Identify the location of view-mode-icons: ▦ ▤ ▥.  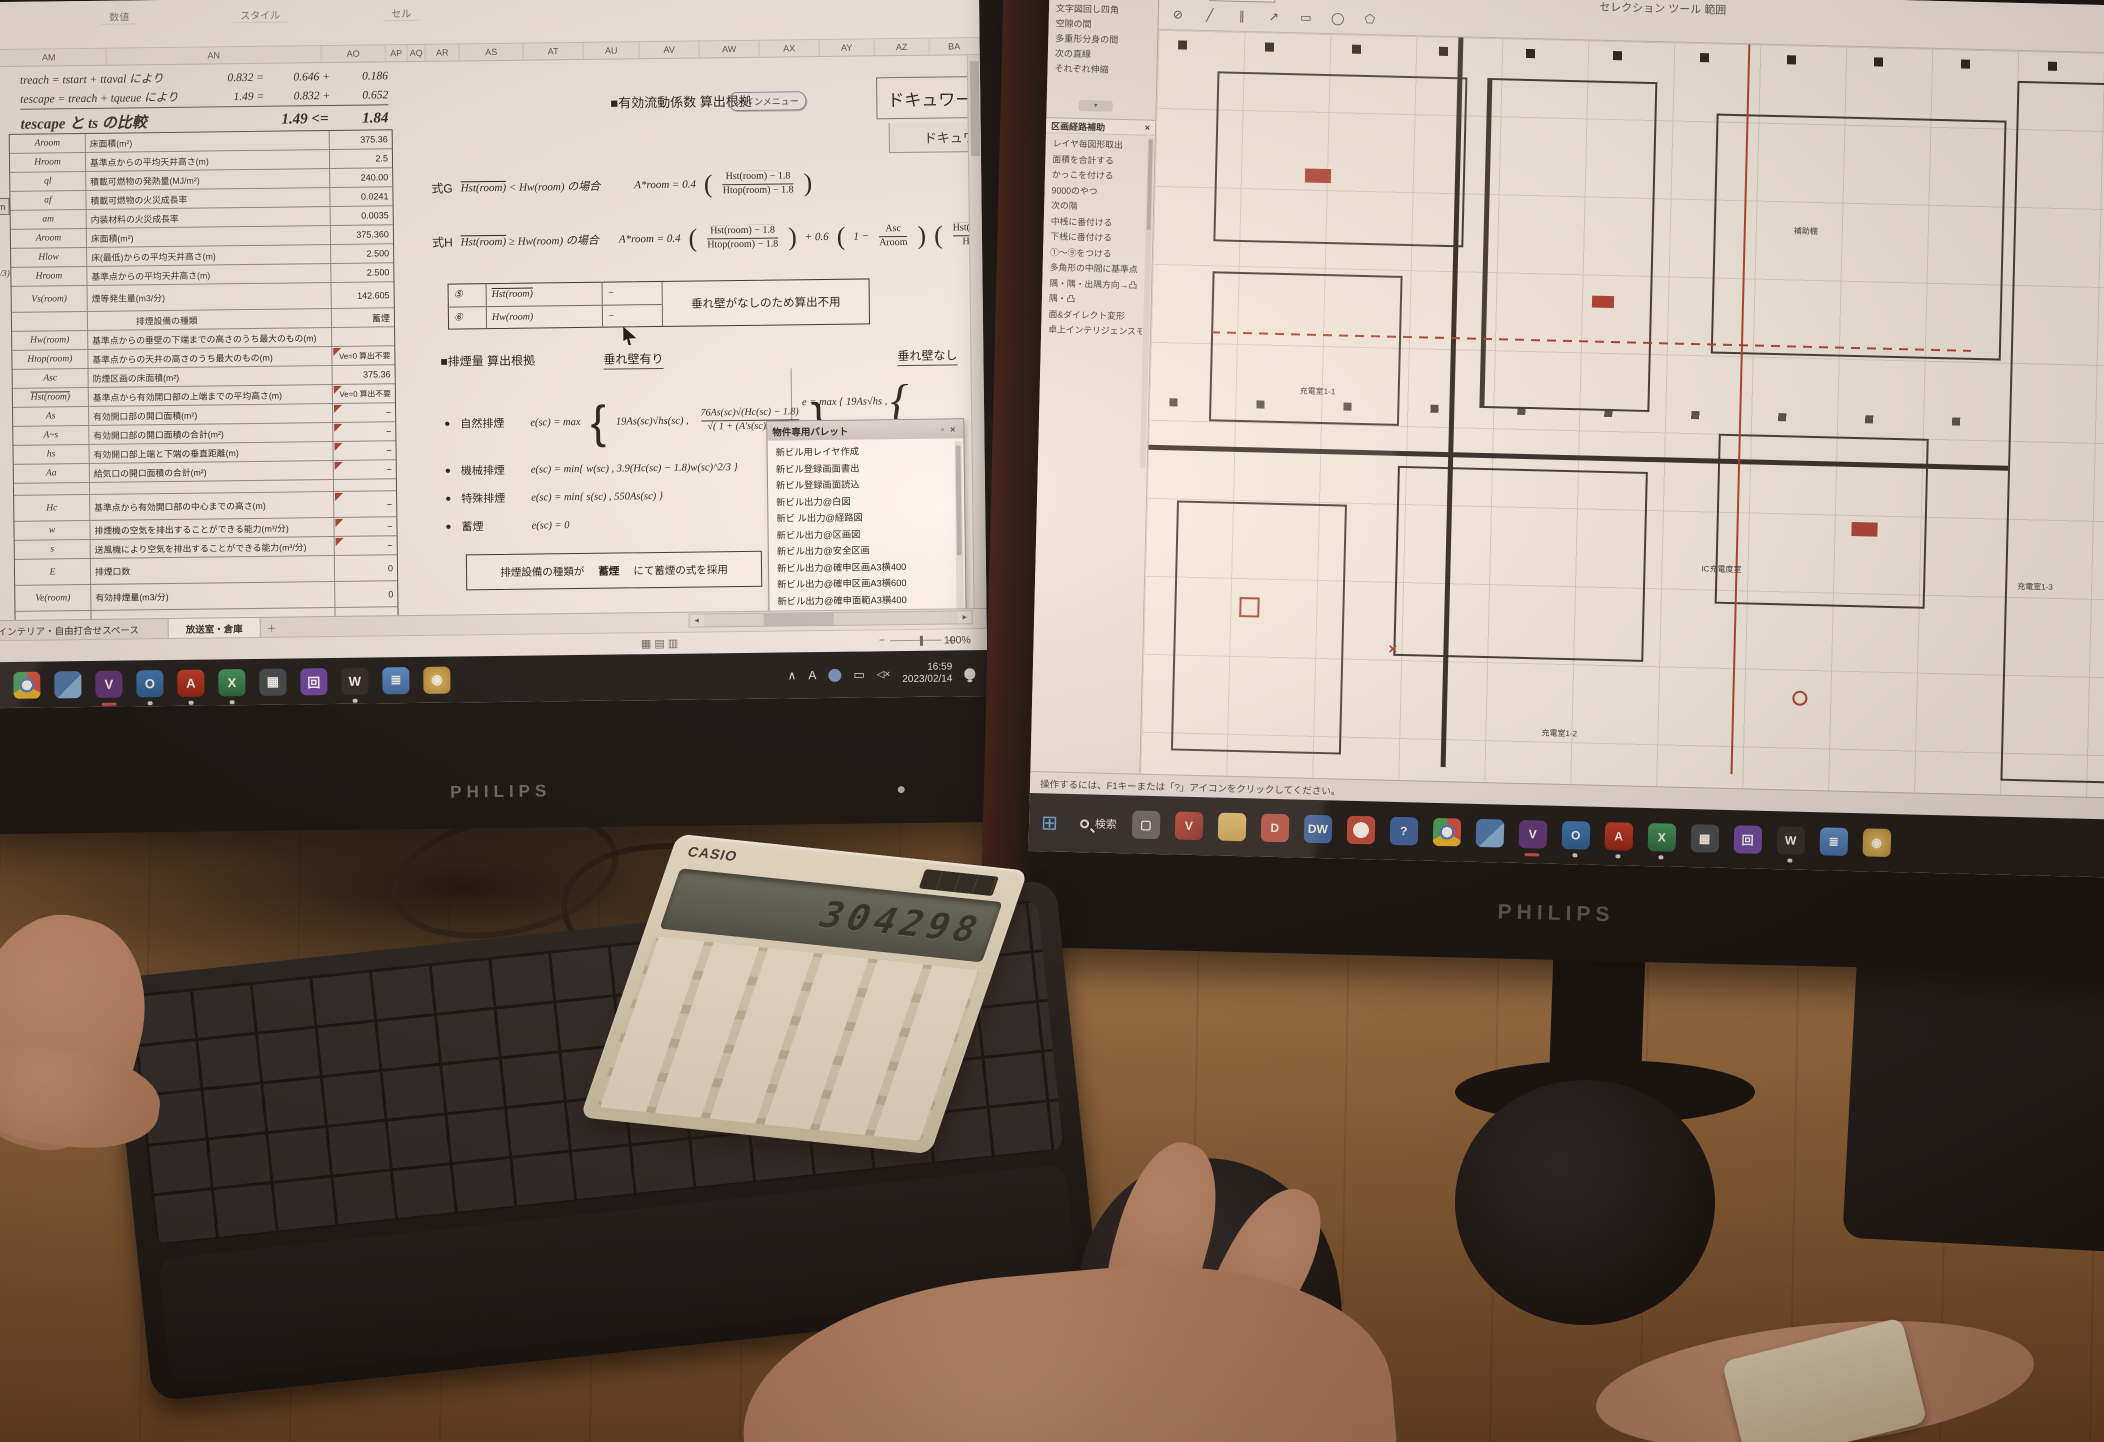
(659, 644).